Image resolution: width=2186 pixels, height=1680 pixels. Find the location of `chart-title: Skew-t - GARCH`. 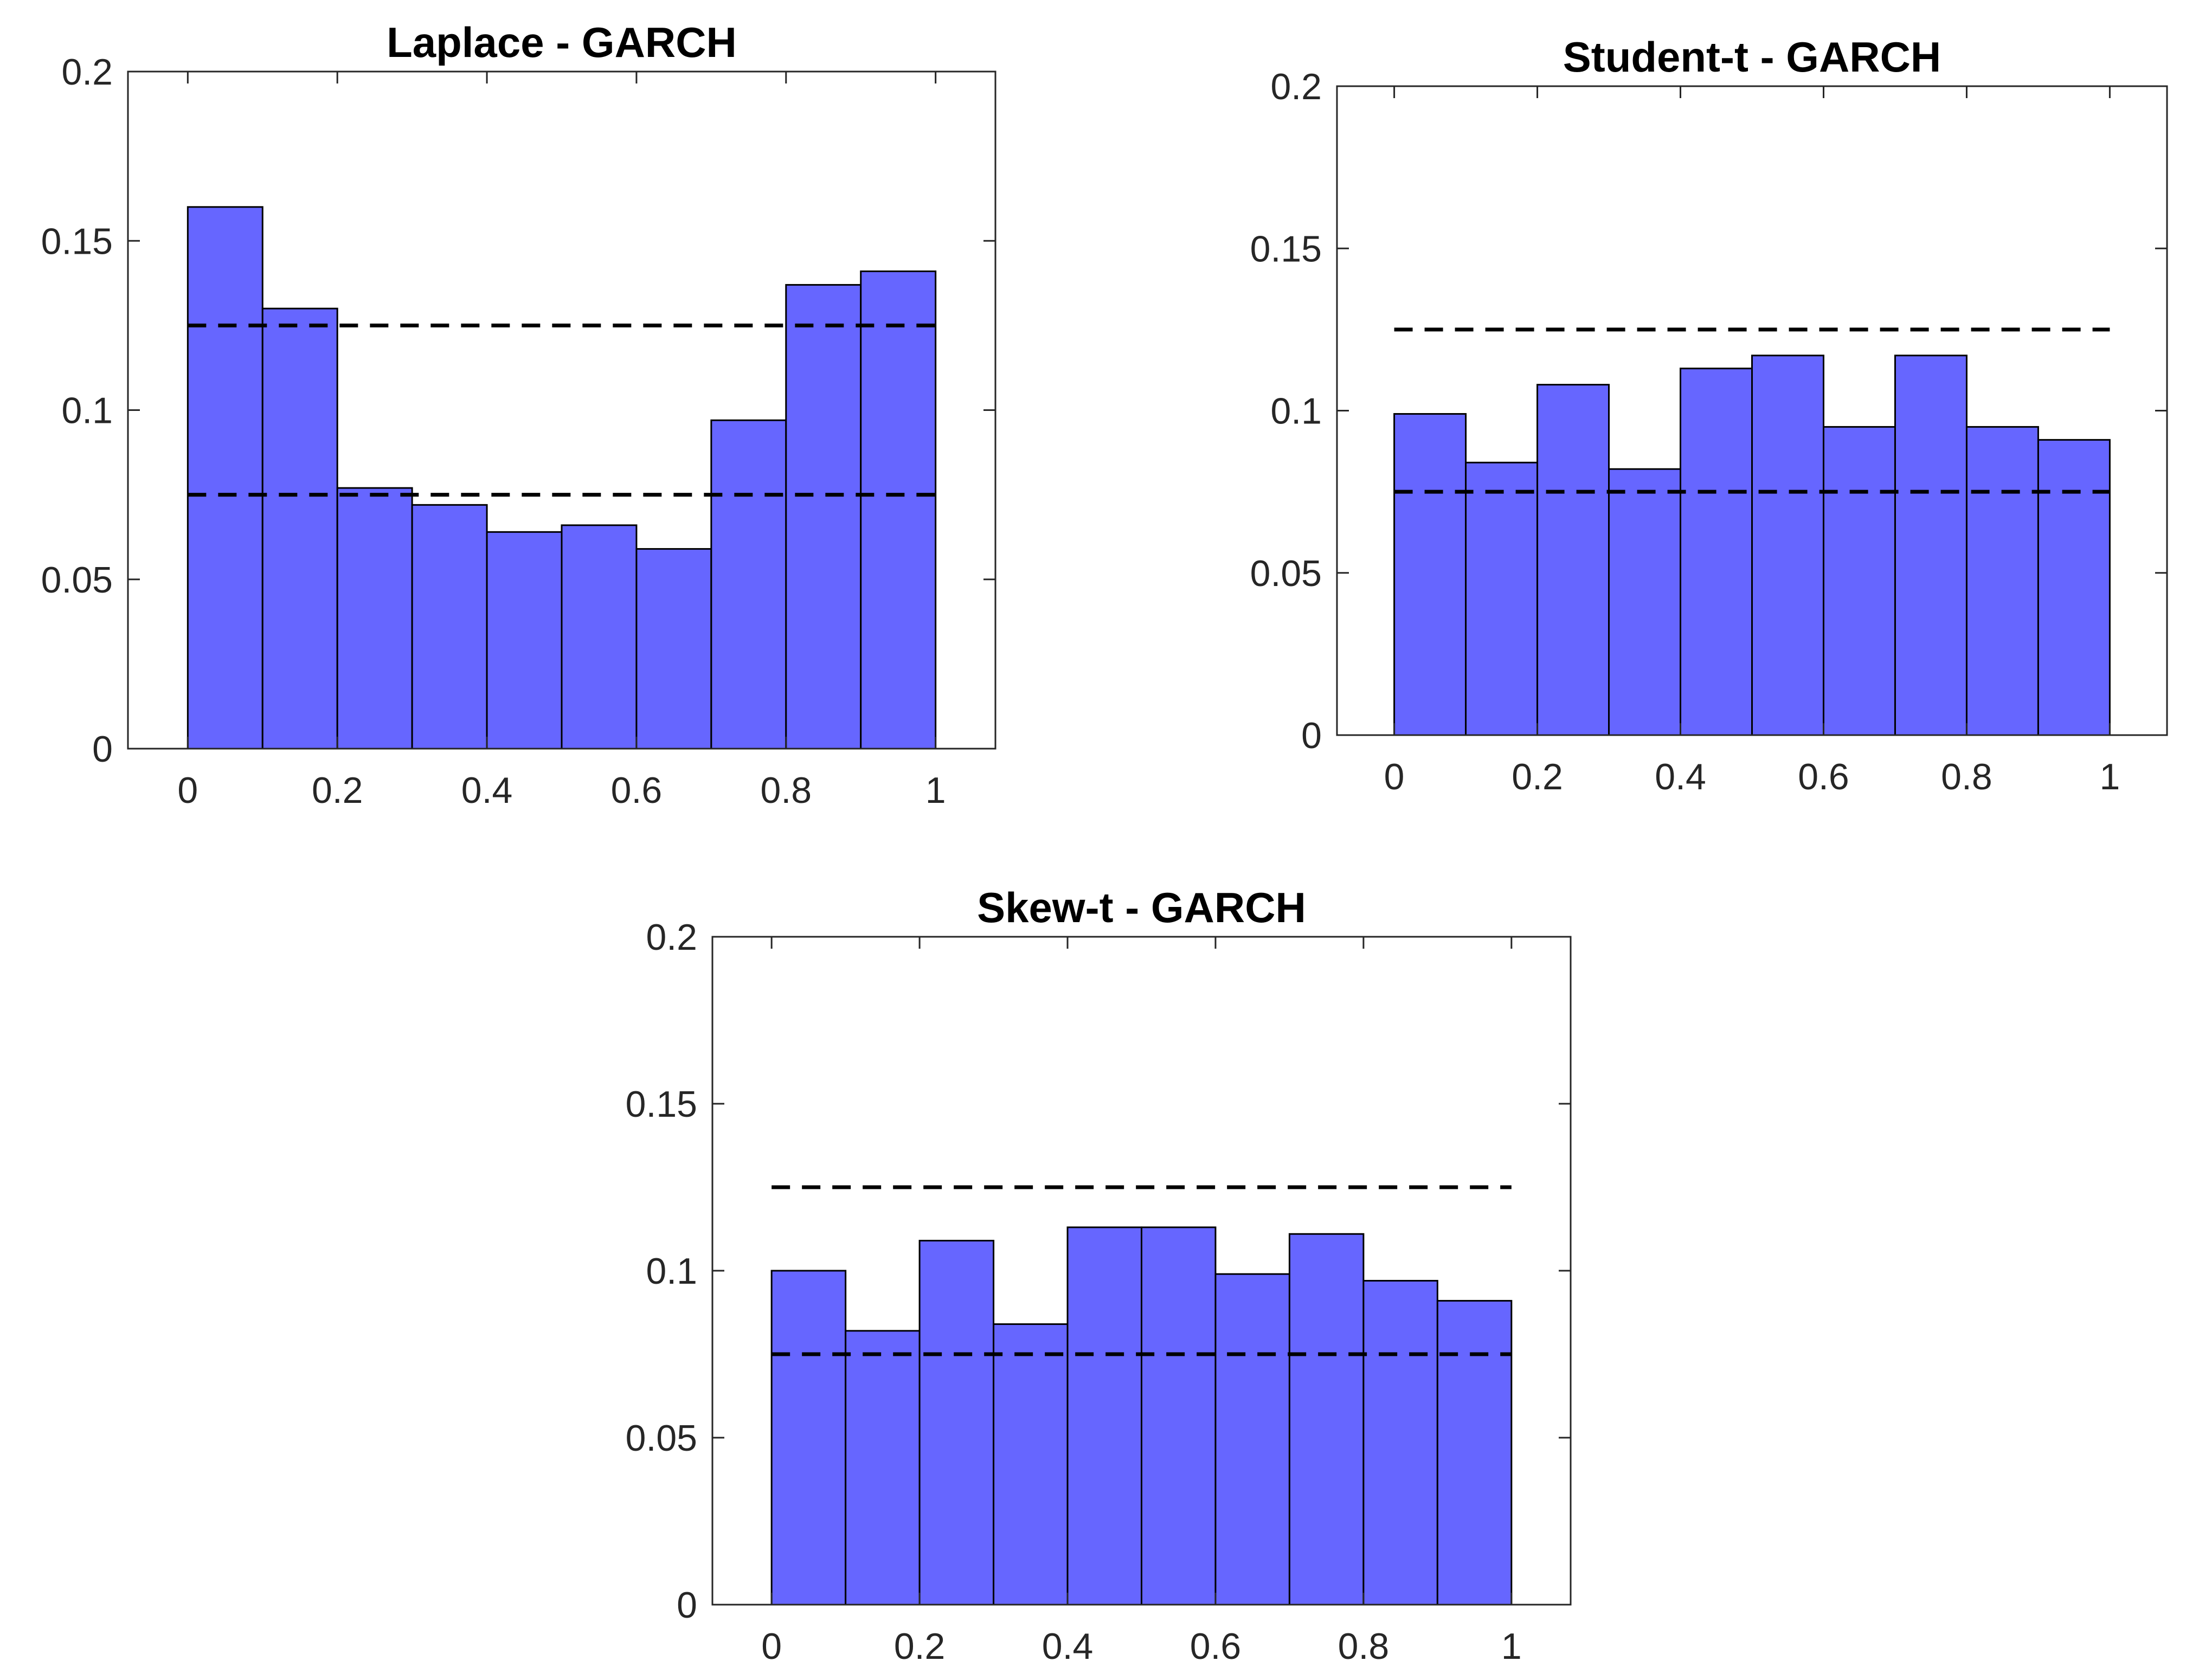

chart-title: Skew-t - GARCH is located at coordinates (1141, 907).